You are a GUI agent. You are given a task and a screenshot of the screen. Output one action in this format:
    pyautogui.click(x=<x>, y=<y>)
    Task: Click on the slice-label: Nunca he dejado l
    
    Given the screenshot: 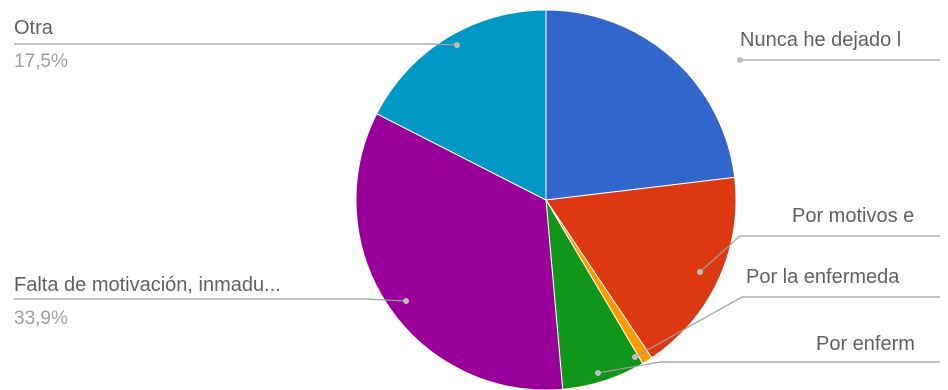 What is the action you would take?
    pyautogui.click(x=820, y=40)
    